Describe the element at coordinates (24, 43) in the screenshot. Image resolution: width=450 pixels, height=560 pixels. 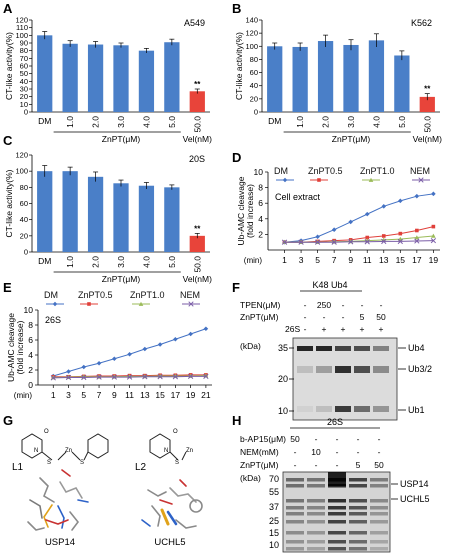
I see `y-tick-label-a-9: 90` at that location.